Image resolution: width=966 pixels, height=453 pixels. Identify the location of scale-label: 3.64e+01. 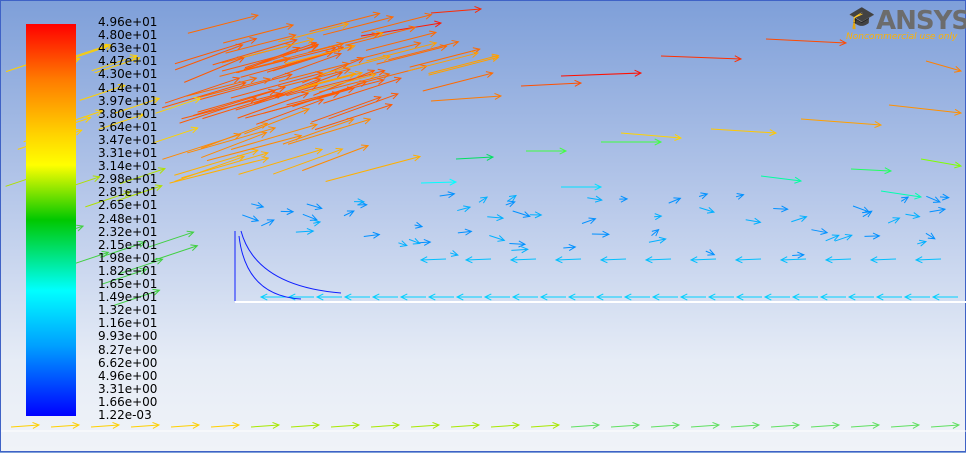
(127, 127).